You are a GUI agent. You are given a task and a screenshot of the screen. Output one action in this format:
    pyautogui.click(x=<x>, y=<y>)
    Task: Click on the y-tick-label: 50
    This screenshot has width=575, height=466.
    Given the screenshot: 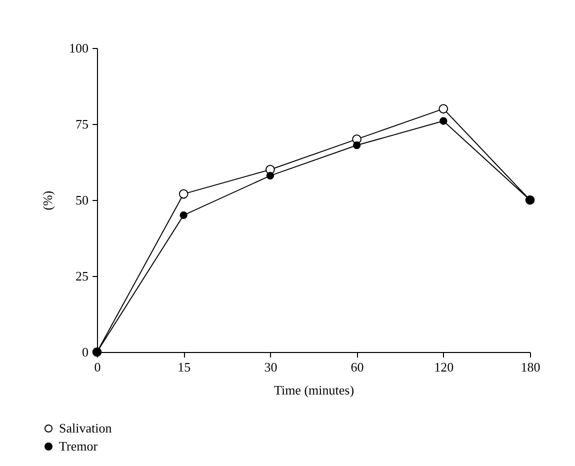 What is the action you would take?
    pyautogui.click(x=82, y=200)
    